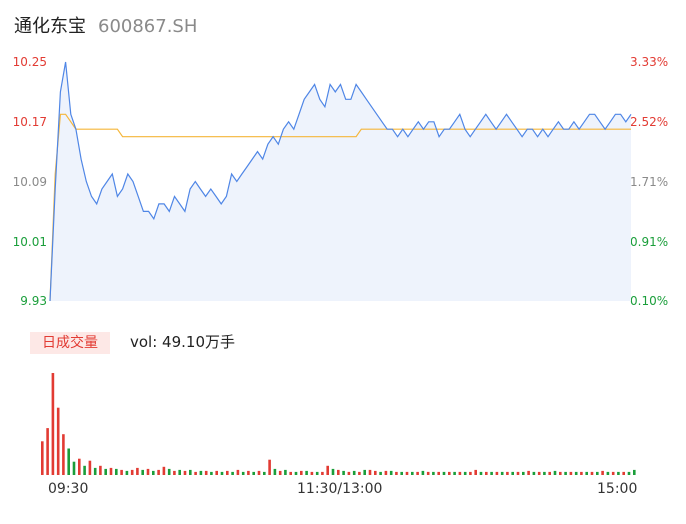 This screenshot has height=524, width=686. I want to click on pct-label-5: 0.10%, so click(649, 301).